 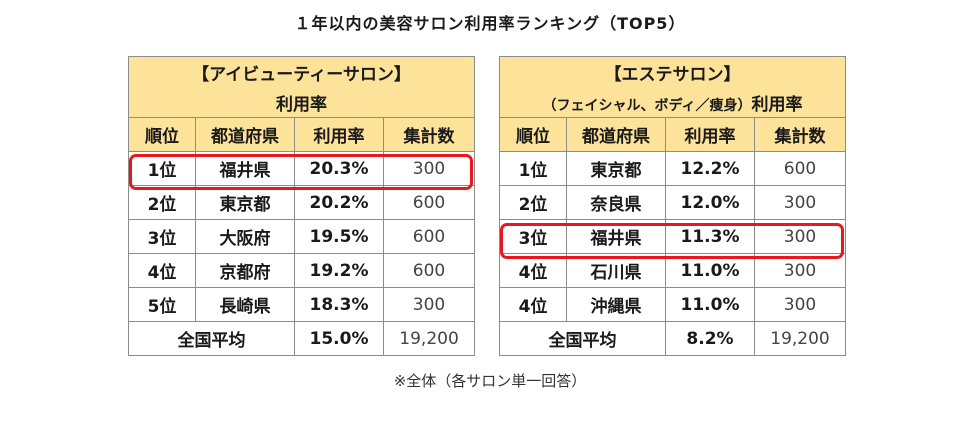 What do you see at coordinates (647, 105) in the screenshot?
I see `subtitle-prefix: （フェイシャル、ボディ／痩身）` at bounding box center [647, 105].